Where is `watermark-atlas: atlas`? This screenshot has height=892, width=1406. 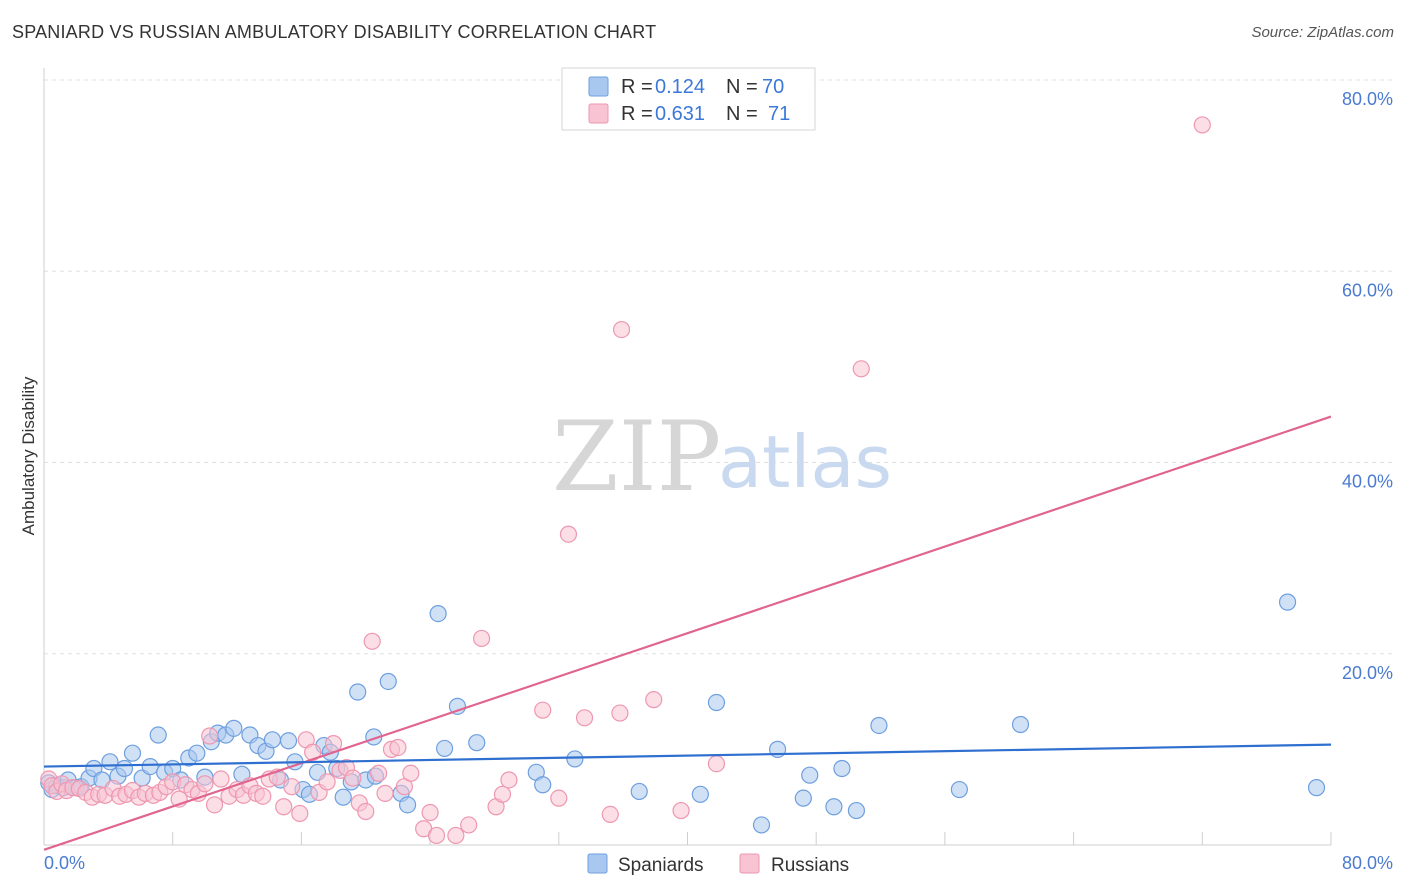
watermark-atlas: atlas is located at coordinates (805, 462).